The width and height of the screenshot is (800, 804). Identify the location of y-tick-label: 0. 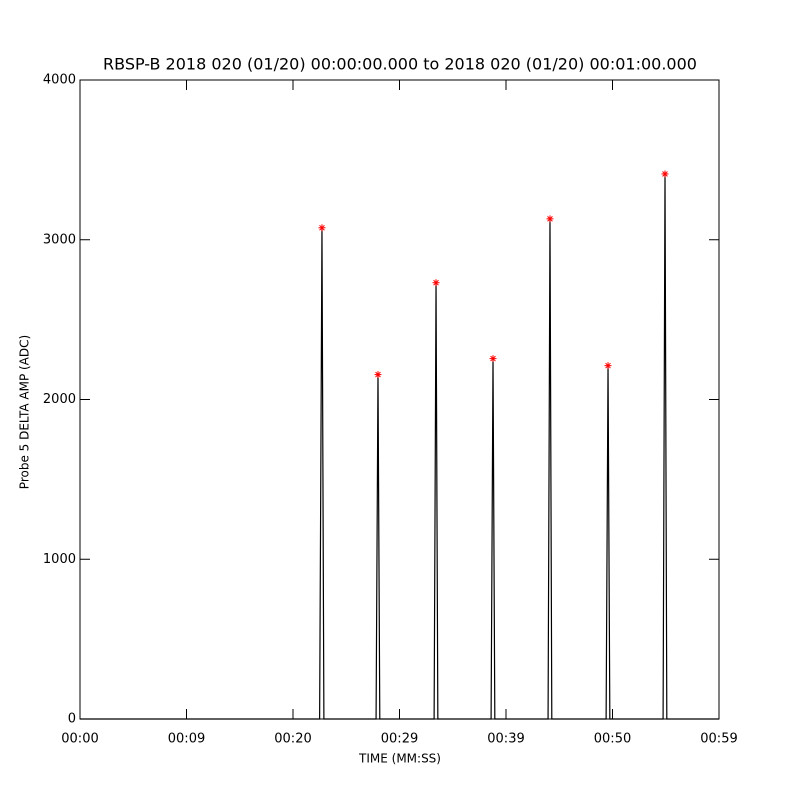
(72, 719).